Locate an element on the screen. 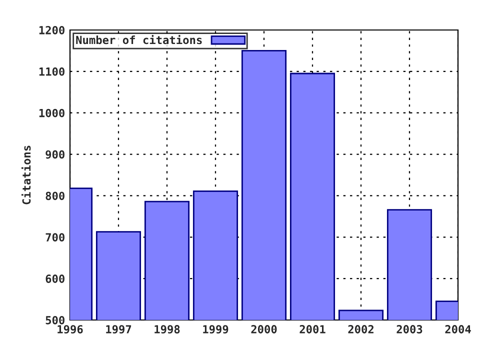 The image size is (480, 350). x-tick-label: 1998 is located at coordinates (167, 329).